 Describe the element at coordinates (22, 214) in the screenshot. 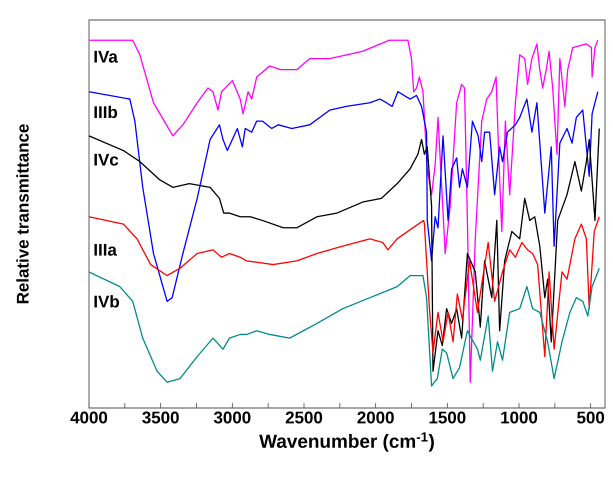

I see `y-axis-title: Relative transmittance` at that location.